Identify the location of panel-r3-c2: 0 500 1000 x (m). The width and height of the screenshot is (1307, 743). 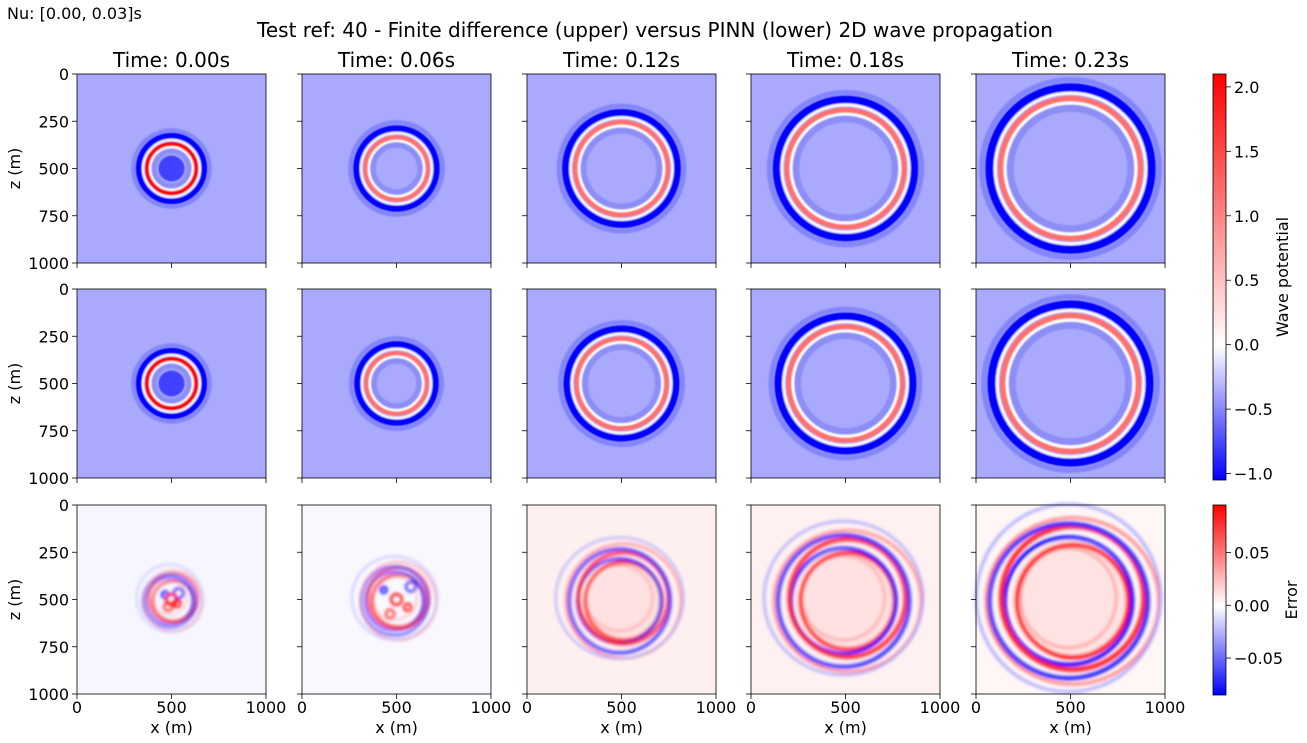
(404, 620).